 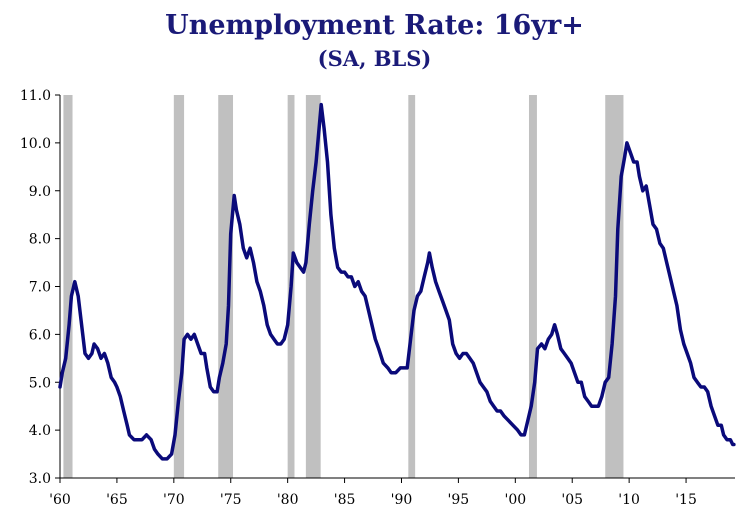 What do you see at coordinates (174, 500) in the screenshot?
I see `x-tick-label-2: '70` at bounding box center [174, 500].